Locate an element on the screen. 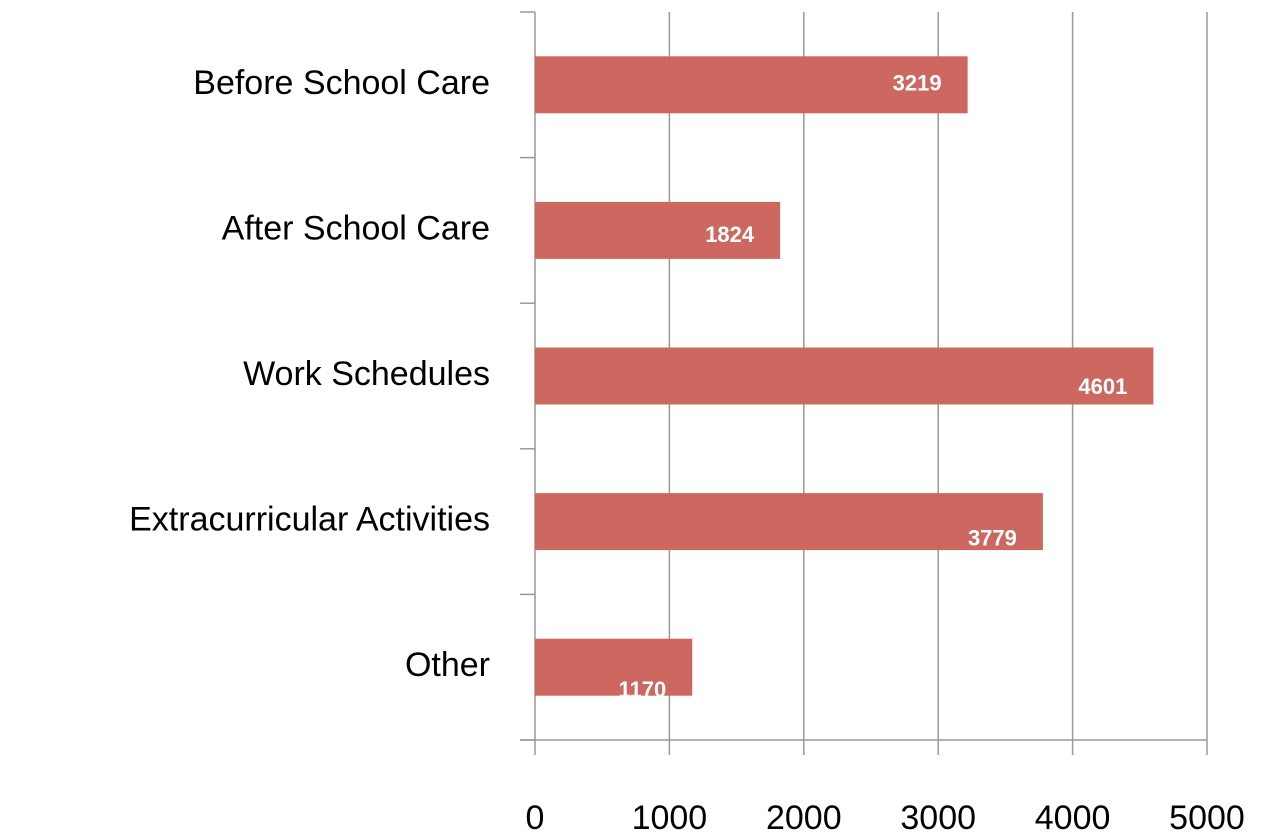 This screenshot has height=838, width=1270. value-label: 1170 is located at coordinates (643, 689).